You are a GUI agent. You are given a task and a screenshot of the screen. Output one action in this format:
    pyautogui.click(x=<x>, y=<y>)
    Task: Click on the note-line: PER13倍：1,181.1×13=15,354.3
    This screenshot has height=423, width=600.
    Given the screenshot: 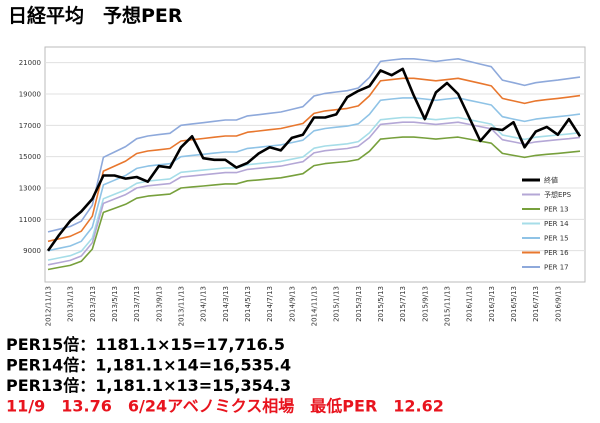 What is the action you would take?
    pyautogui.click(x=148, y=385)
    